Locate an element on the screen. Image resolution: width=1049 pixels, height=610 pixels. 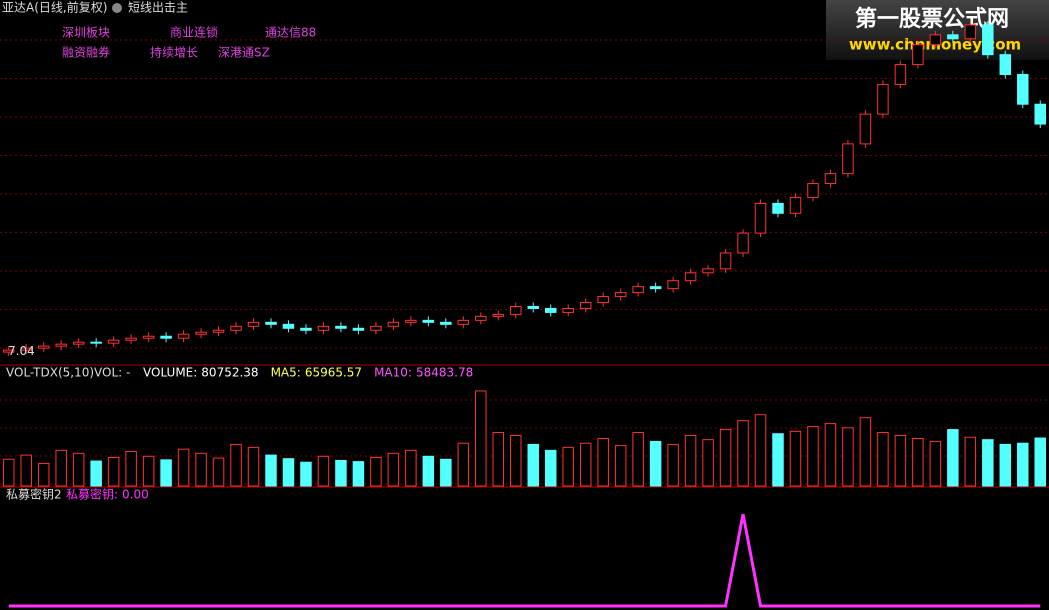
legend-label: MA10: is located at coordinates (393, 373).